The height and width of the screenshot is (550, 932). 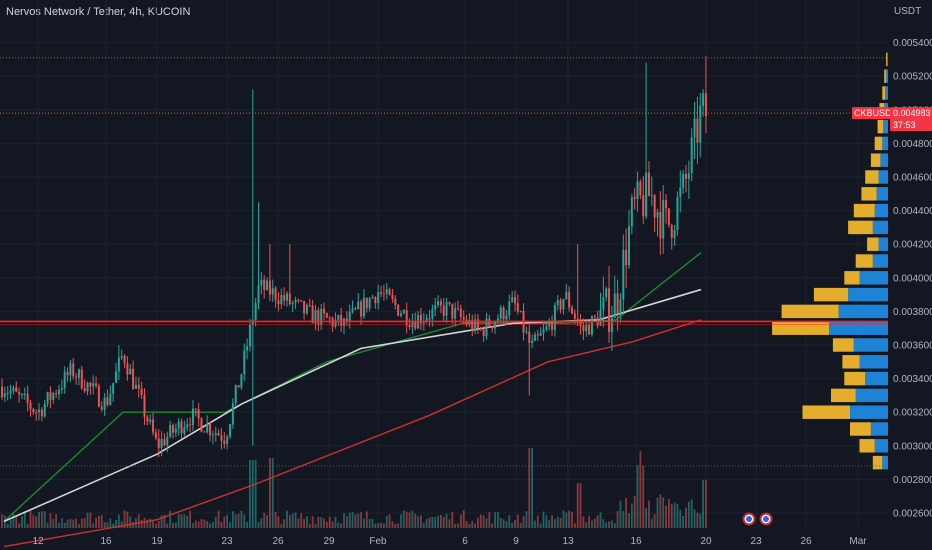 What do you see at coordinates (912, 480) in the screenshot?
I see `y-axis-tick-label: 0.002800` at bounding box center [912, 480].